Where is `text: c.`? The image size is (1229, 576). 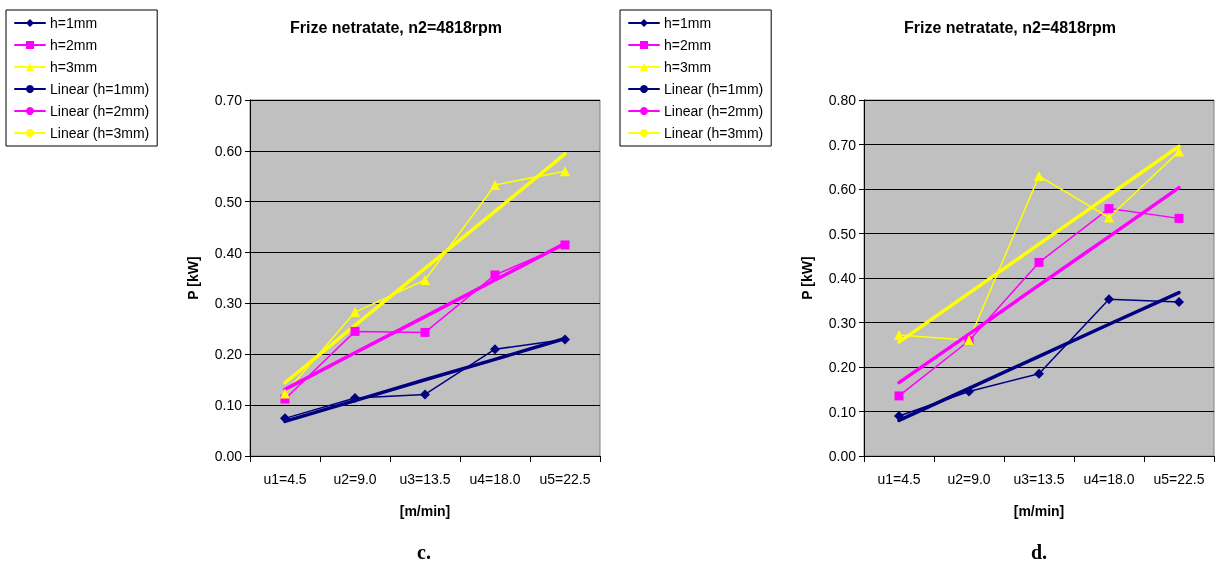 text: c. is located at coordinates (424, 552).